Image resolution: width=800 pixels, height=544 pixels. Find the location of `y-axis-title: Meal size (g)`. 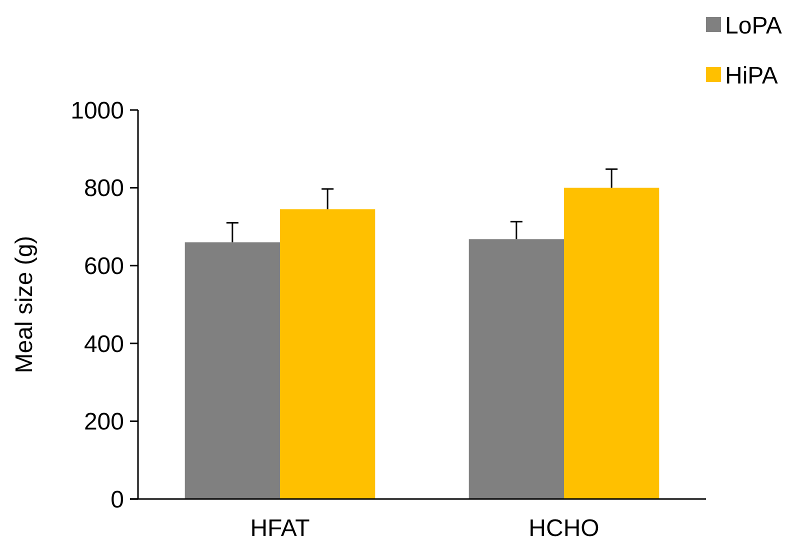

y-axis-title: Meal size (g) is located at coordinates (24, 305).